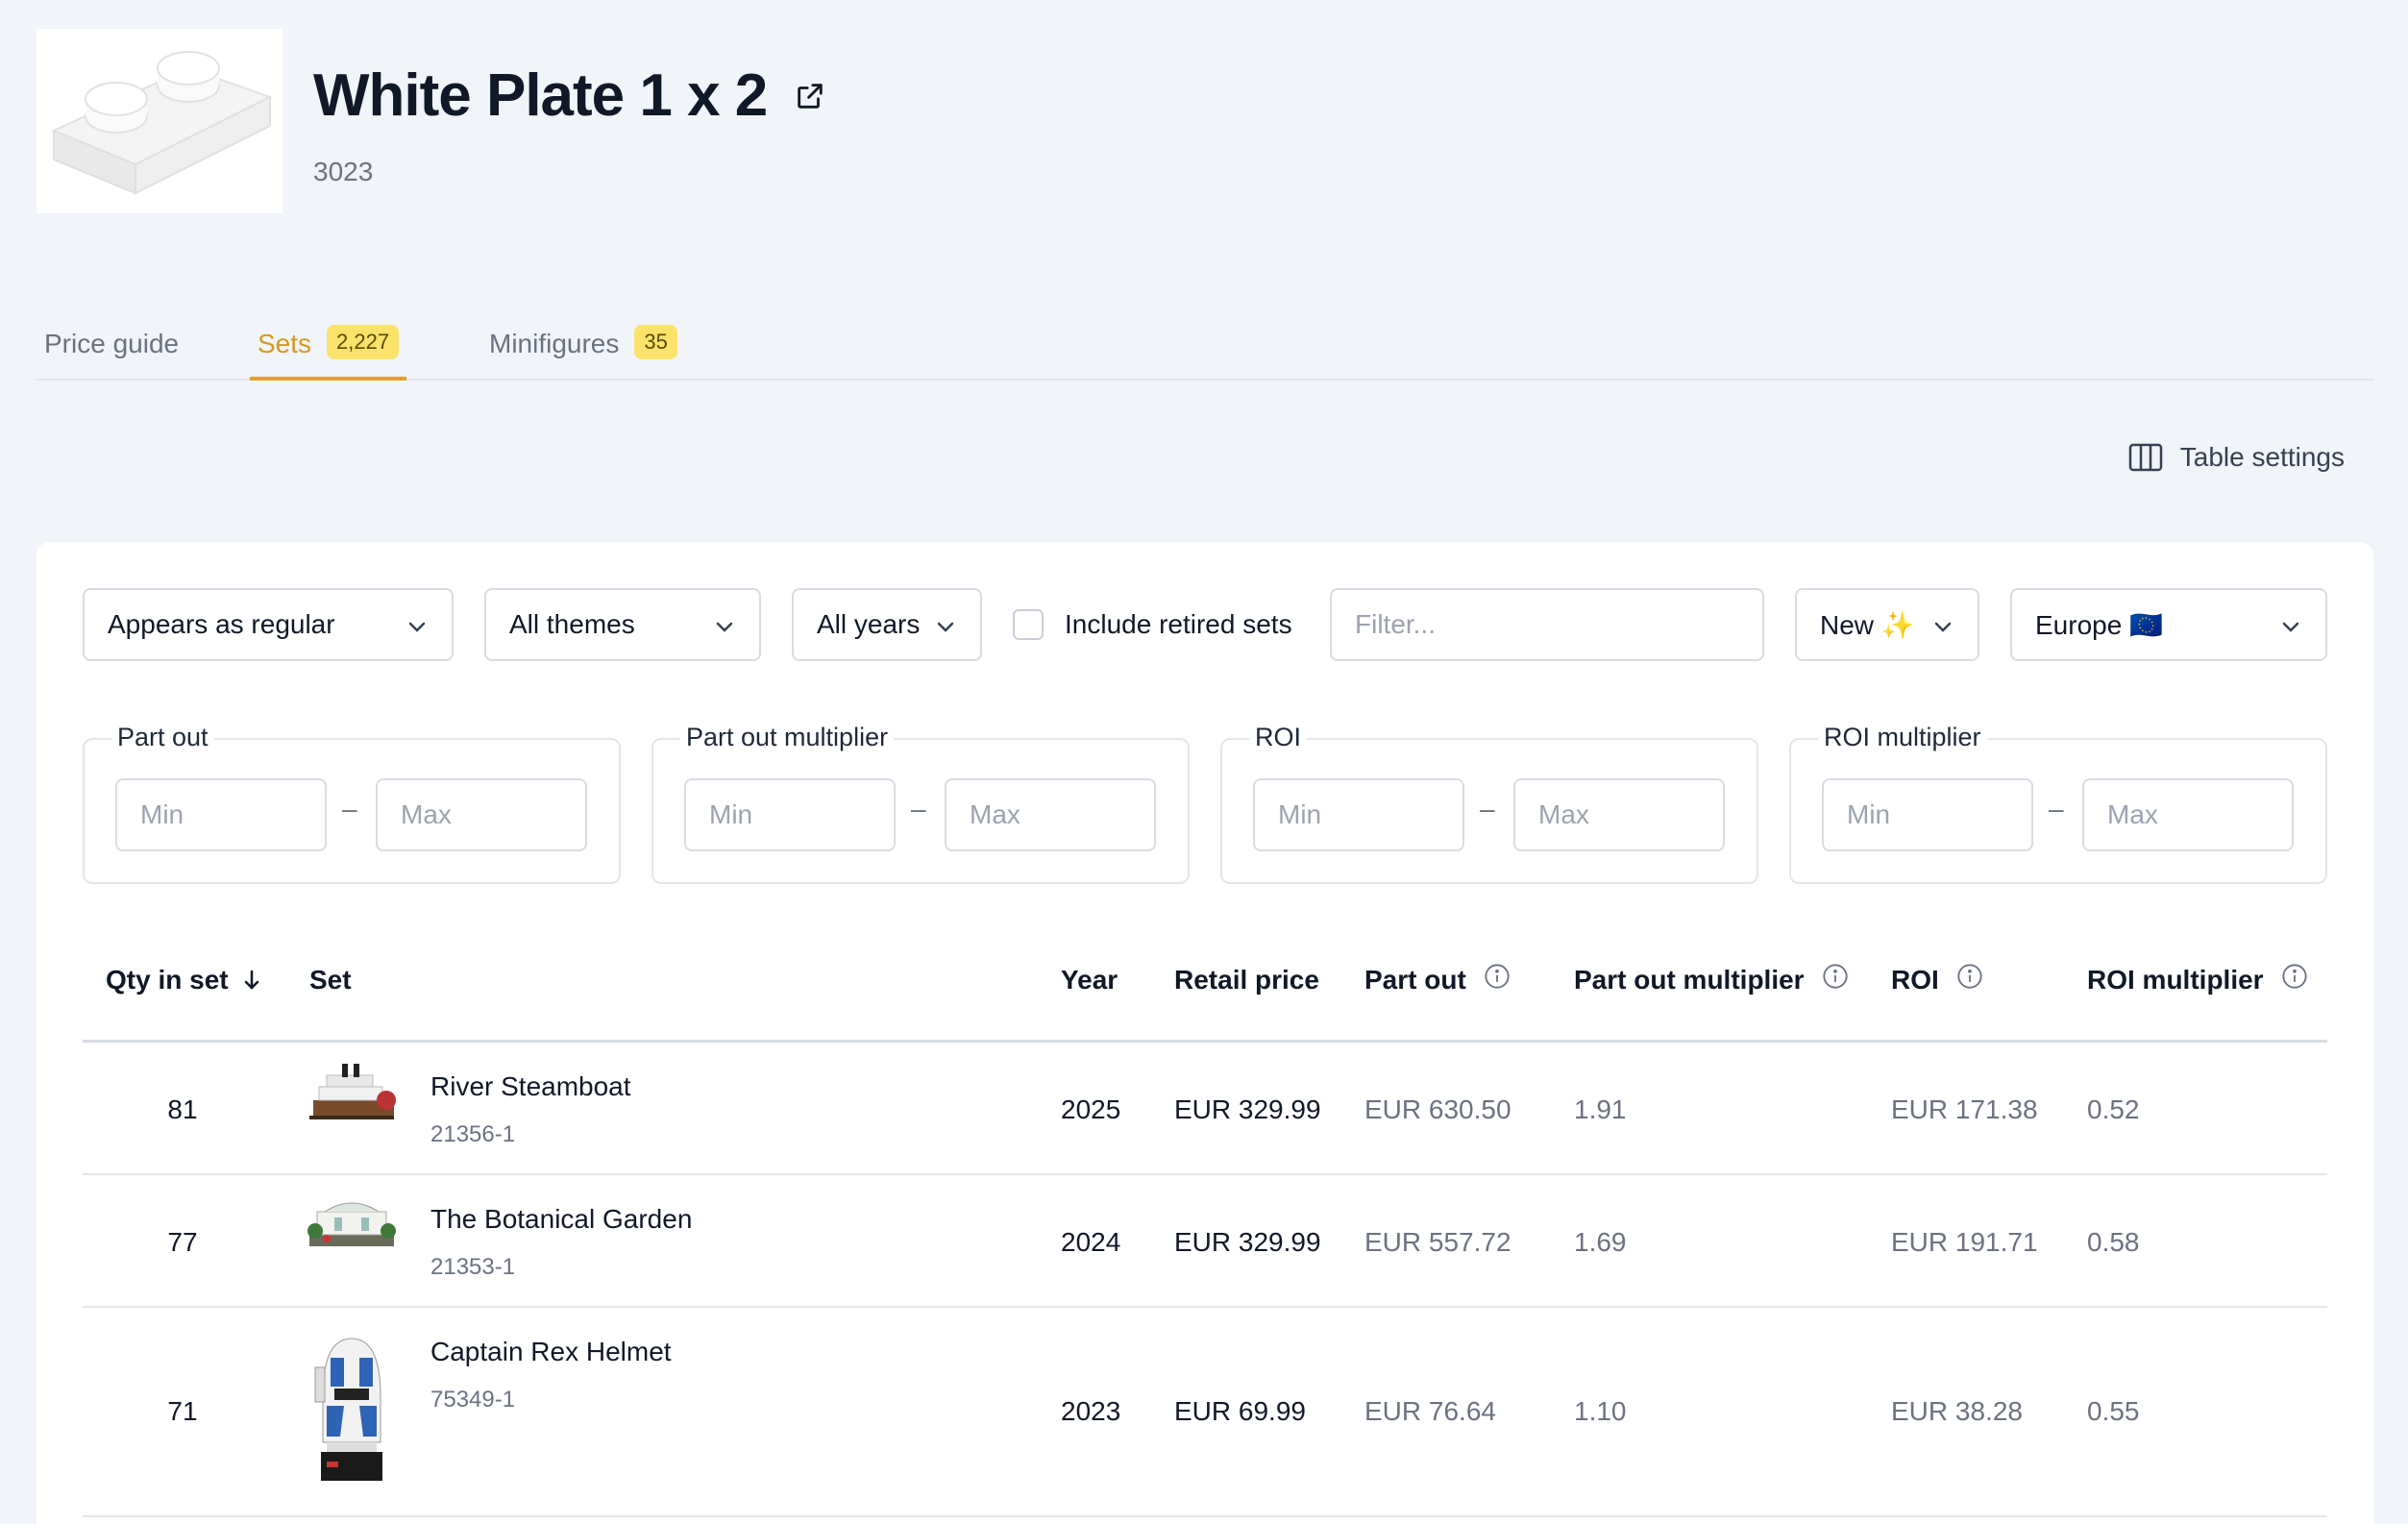 The height and width of the screenshot is (1524, 2408). I want to click on column-label: Qty in set, so click(167, 980).